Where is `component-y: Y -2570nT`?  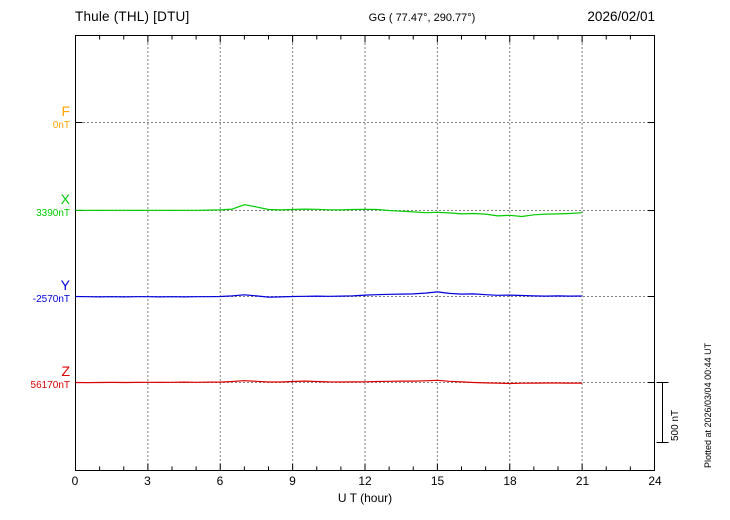 component-y: Y -2570nT is located at coordinates (51, 291).